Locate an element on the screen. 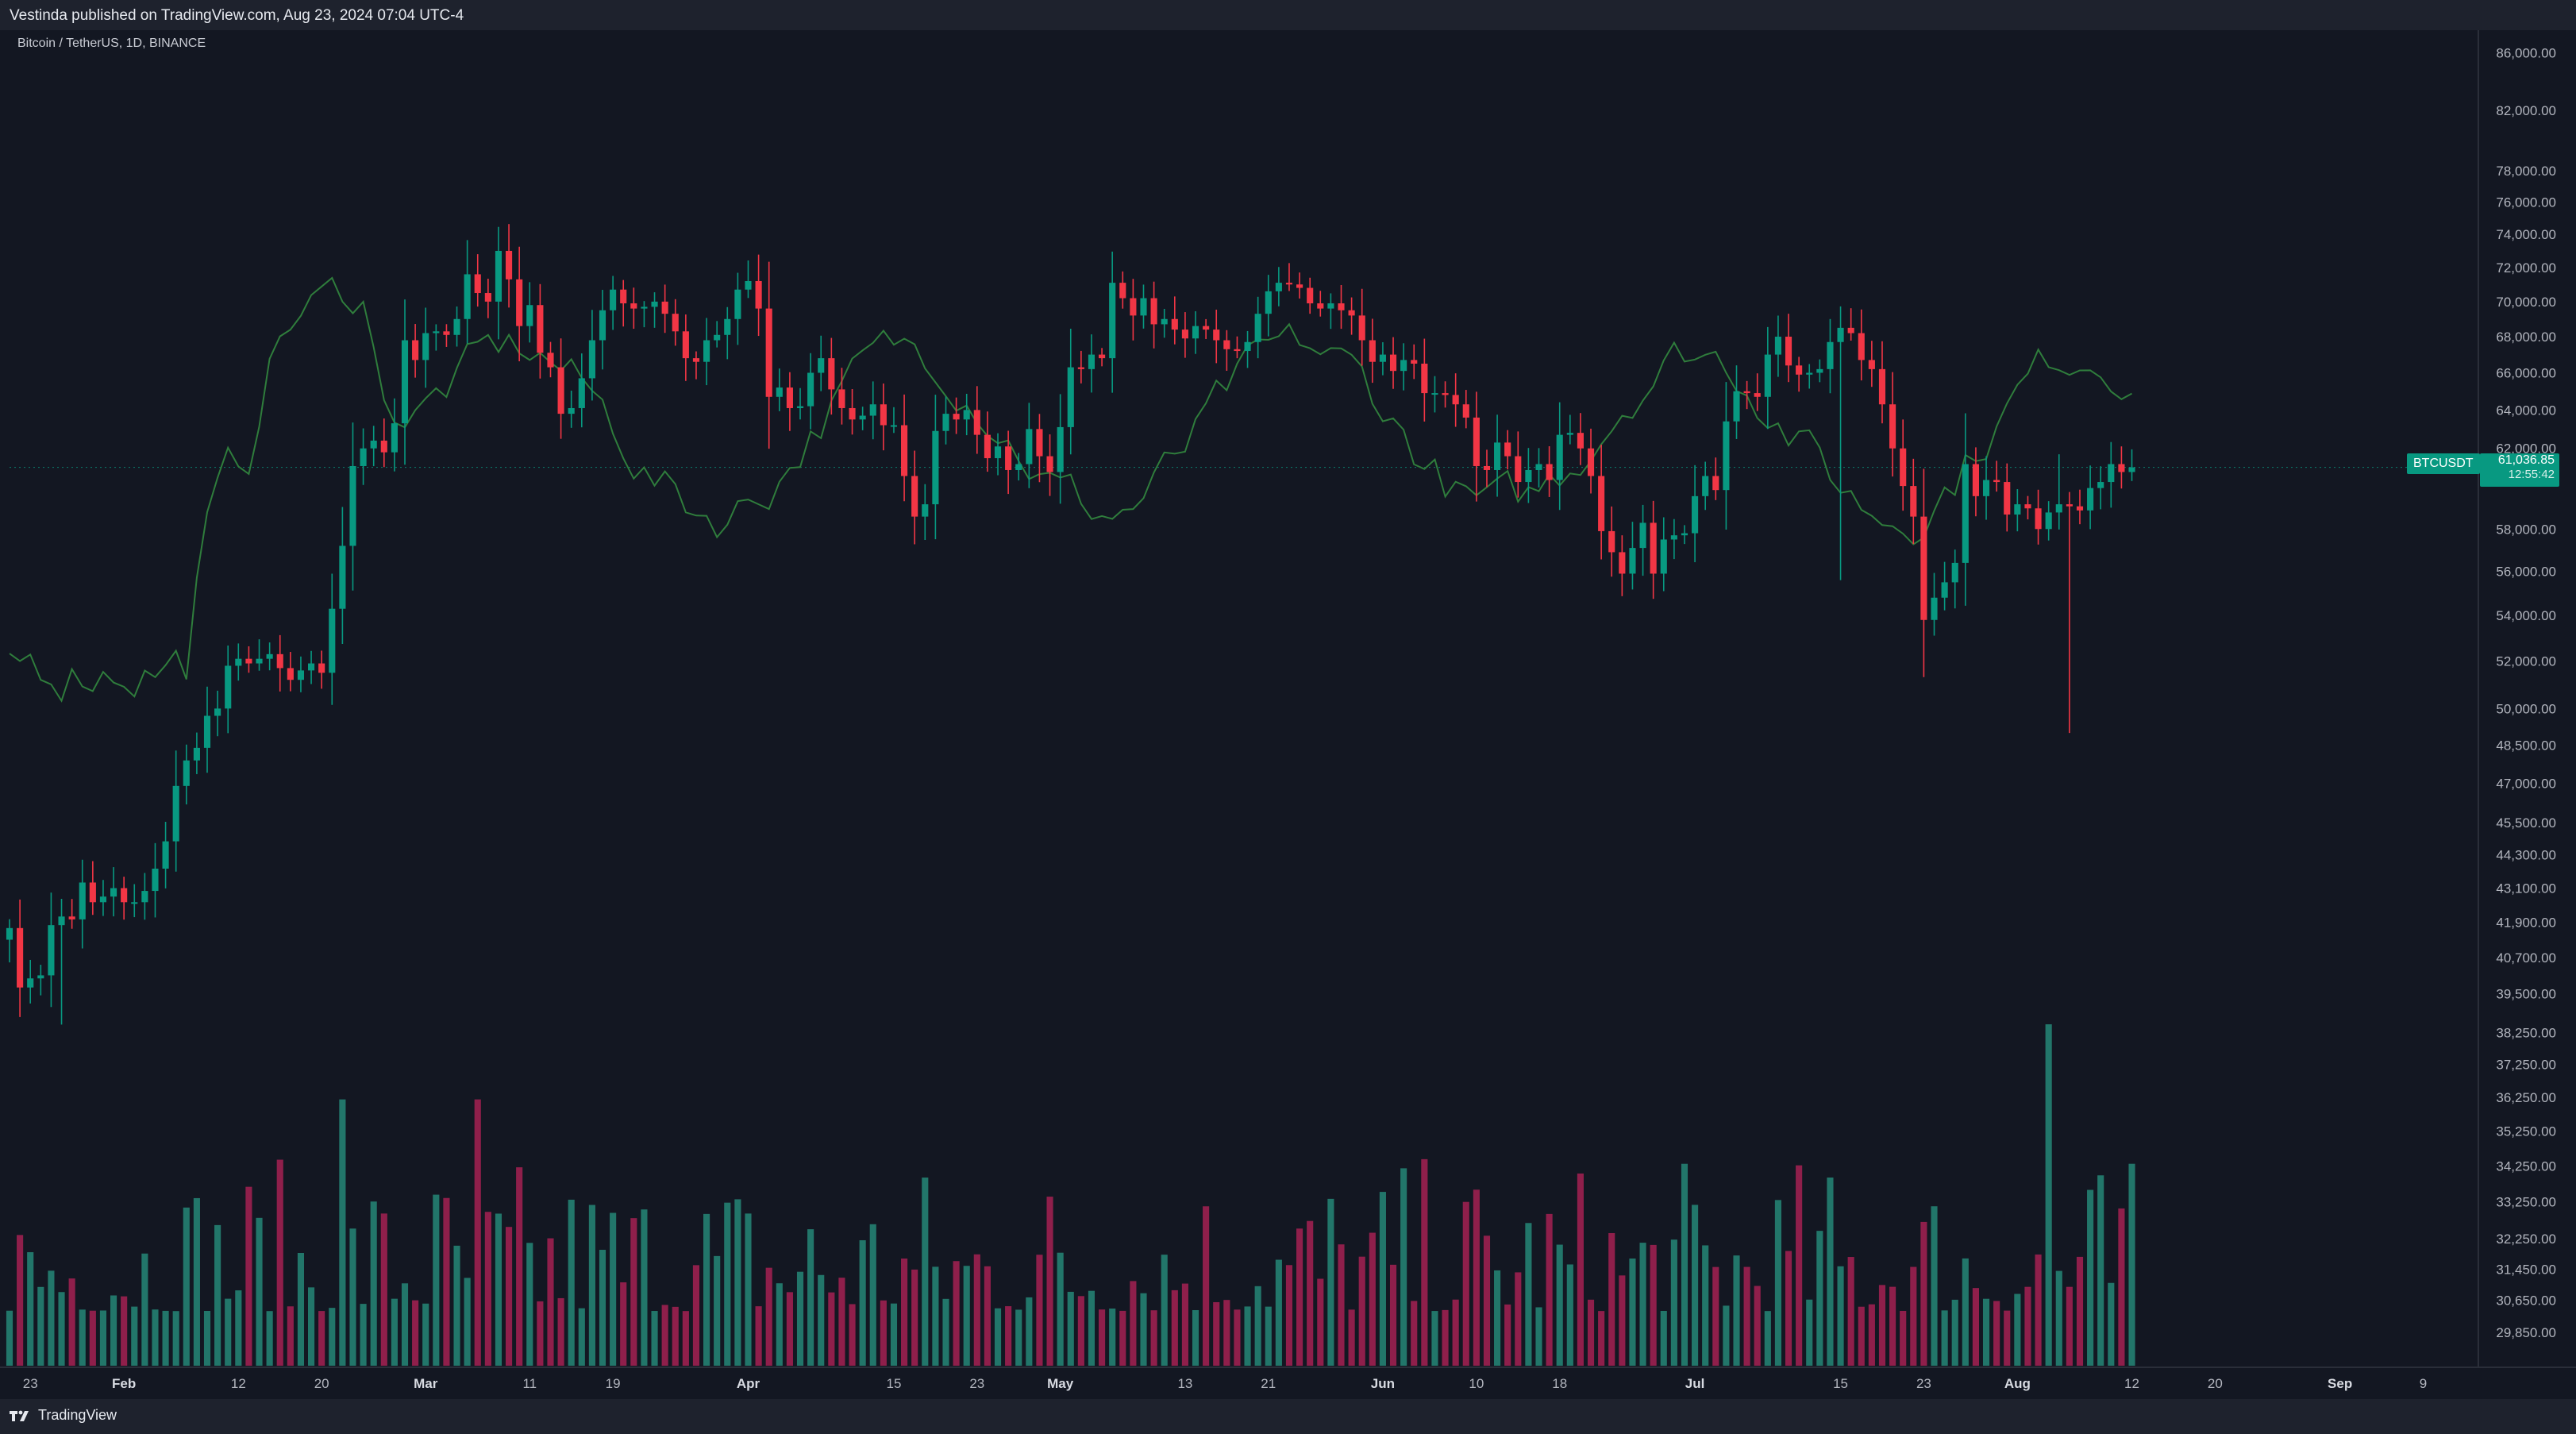  price-tick-label: 40,700.00 is located at coordinates (2526, 958).